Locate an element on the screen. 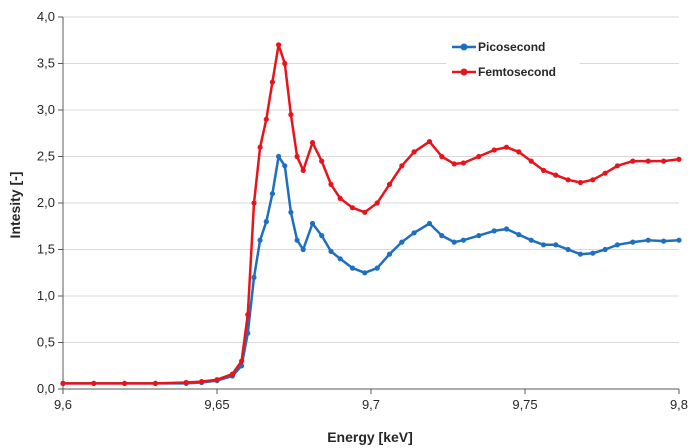 This screenshot has width=691, height=448. legend-box is located at coordinates (513, 60).